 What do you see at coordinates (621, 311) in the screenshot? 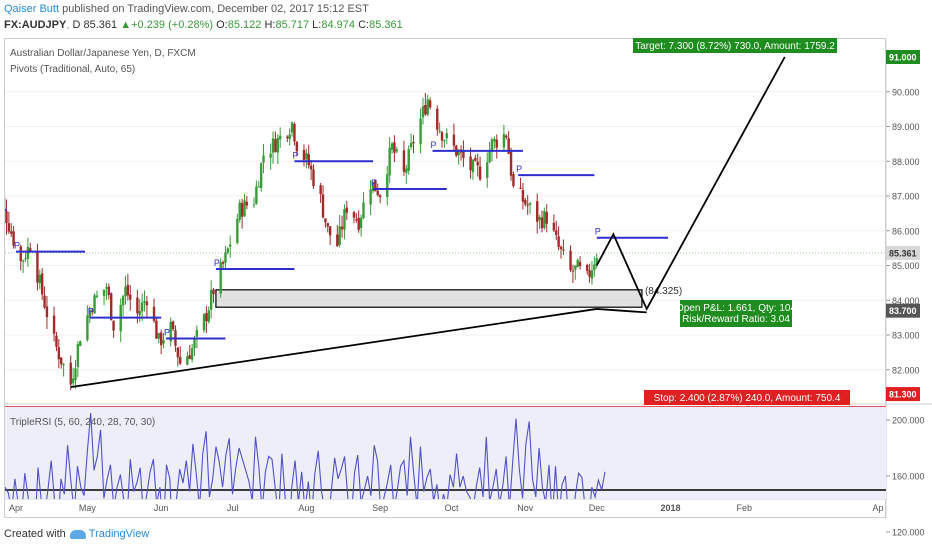
I see `trendline-extension` at bounding box center [621, 311].